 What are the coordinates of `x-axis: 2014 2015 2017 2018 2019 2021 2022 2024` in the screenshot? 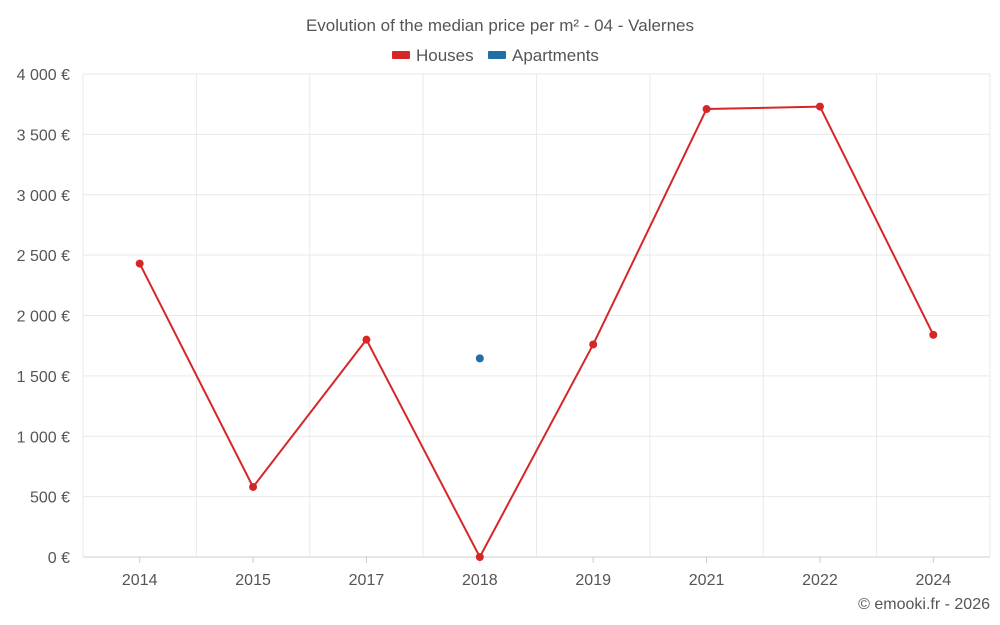 It's located at (536, 573).